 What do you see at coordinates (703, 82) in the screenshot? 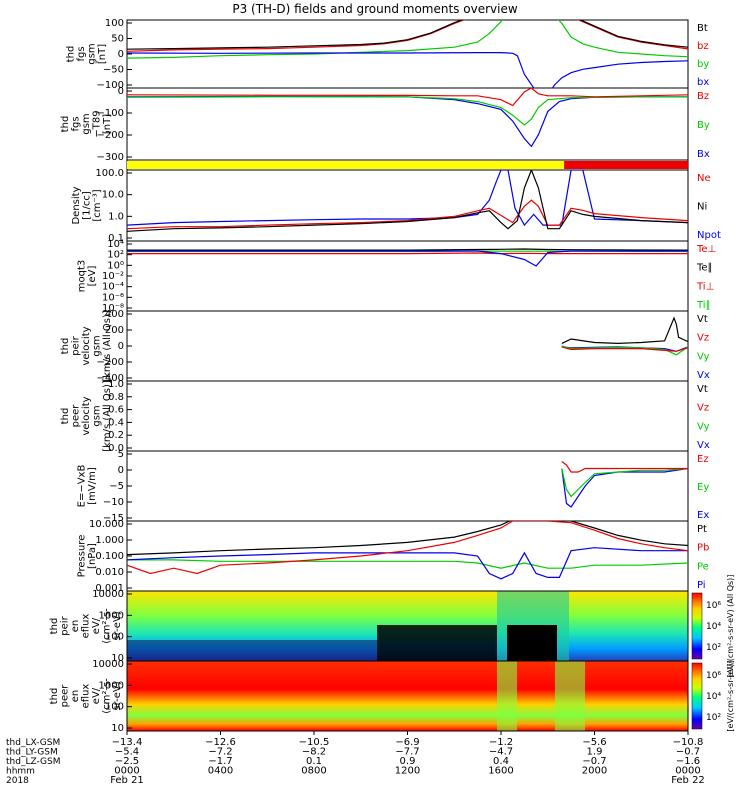
I see `legend-label: bx` at bounding box center [703, 82].